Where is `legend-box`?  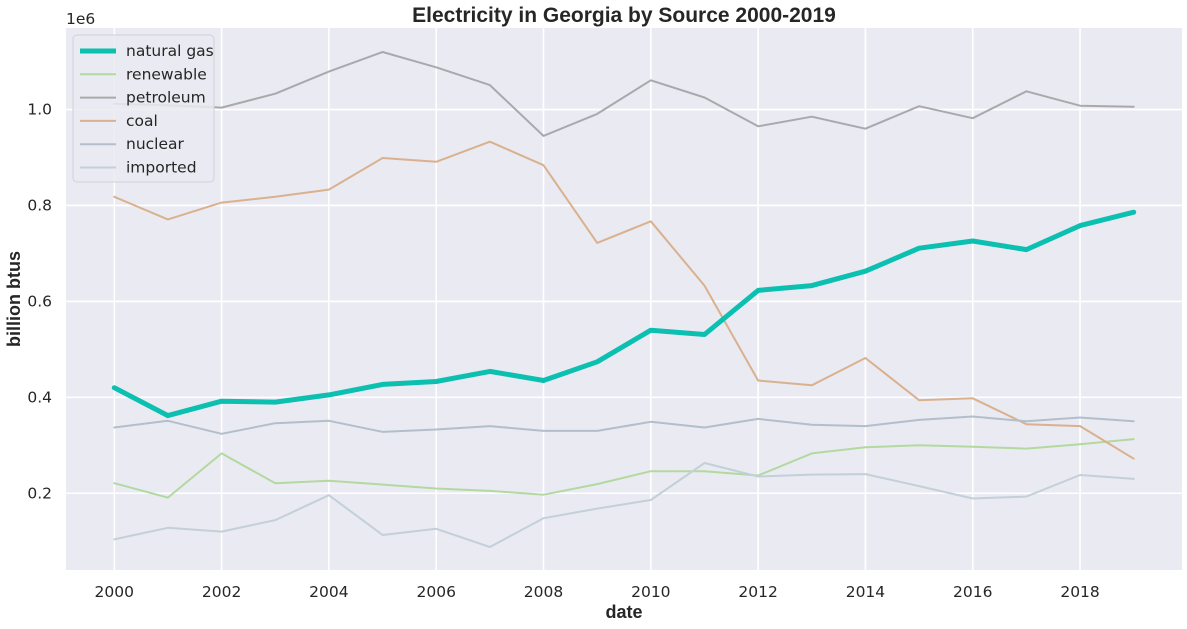 legend-box is located at coordinates (143, 108).